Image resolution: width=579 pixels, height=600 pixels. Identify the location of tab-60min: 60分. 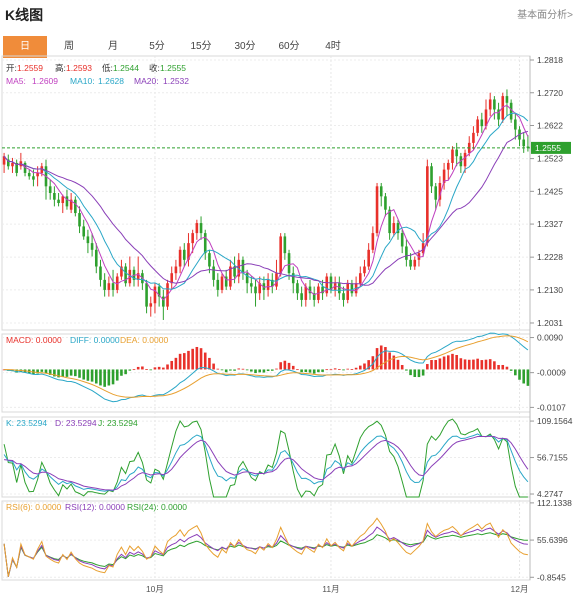
(289, 46).